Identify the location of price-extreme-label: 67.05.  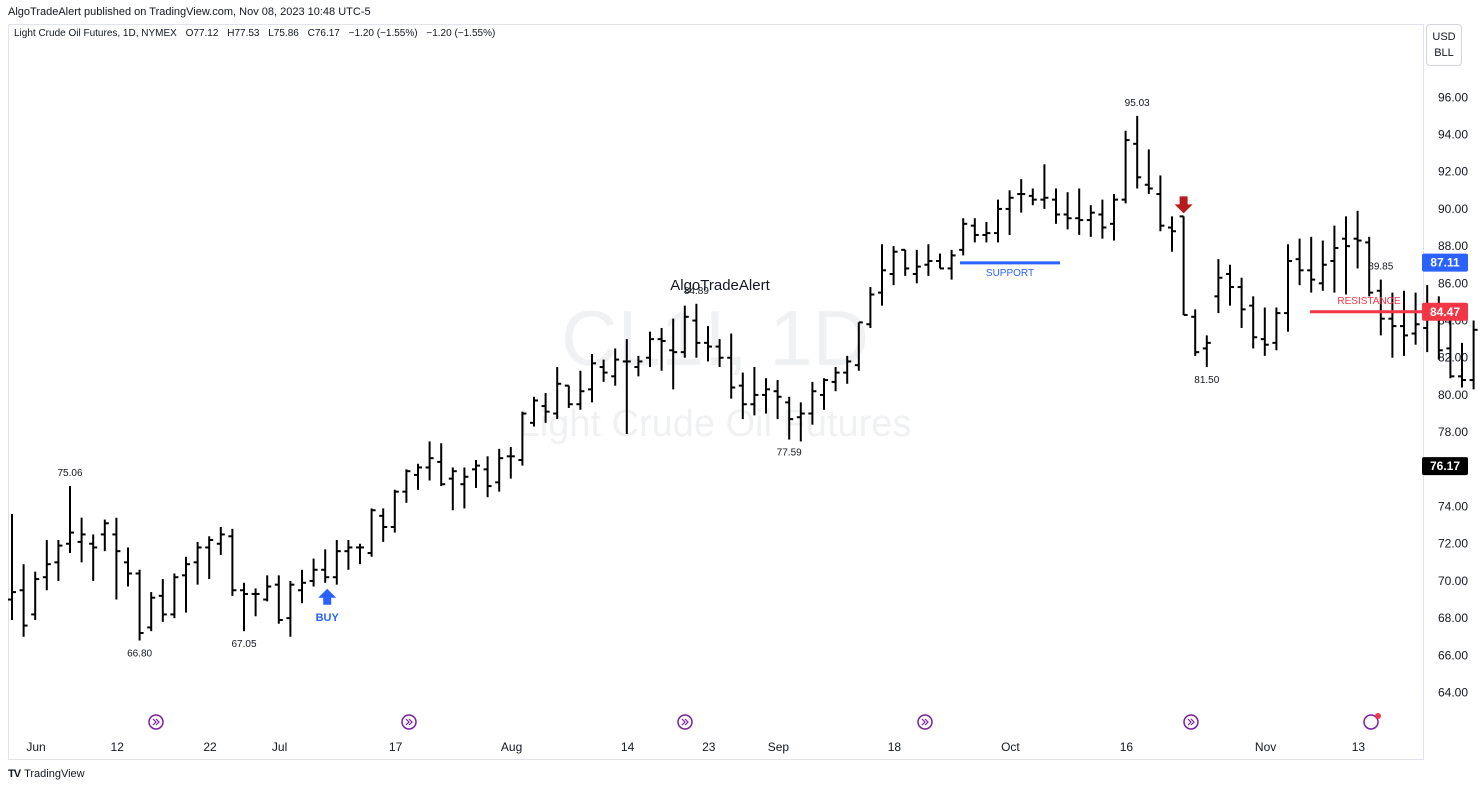
(243, 644).